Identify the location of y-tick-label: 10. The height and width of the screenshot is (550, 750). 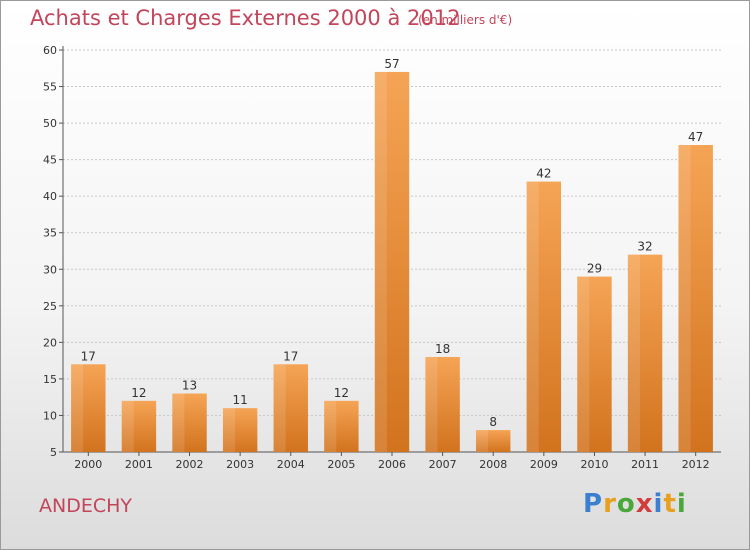
(50, 415).